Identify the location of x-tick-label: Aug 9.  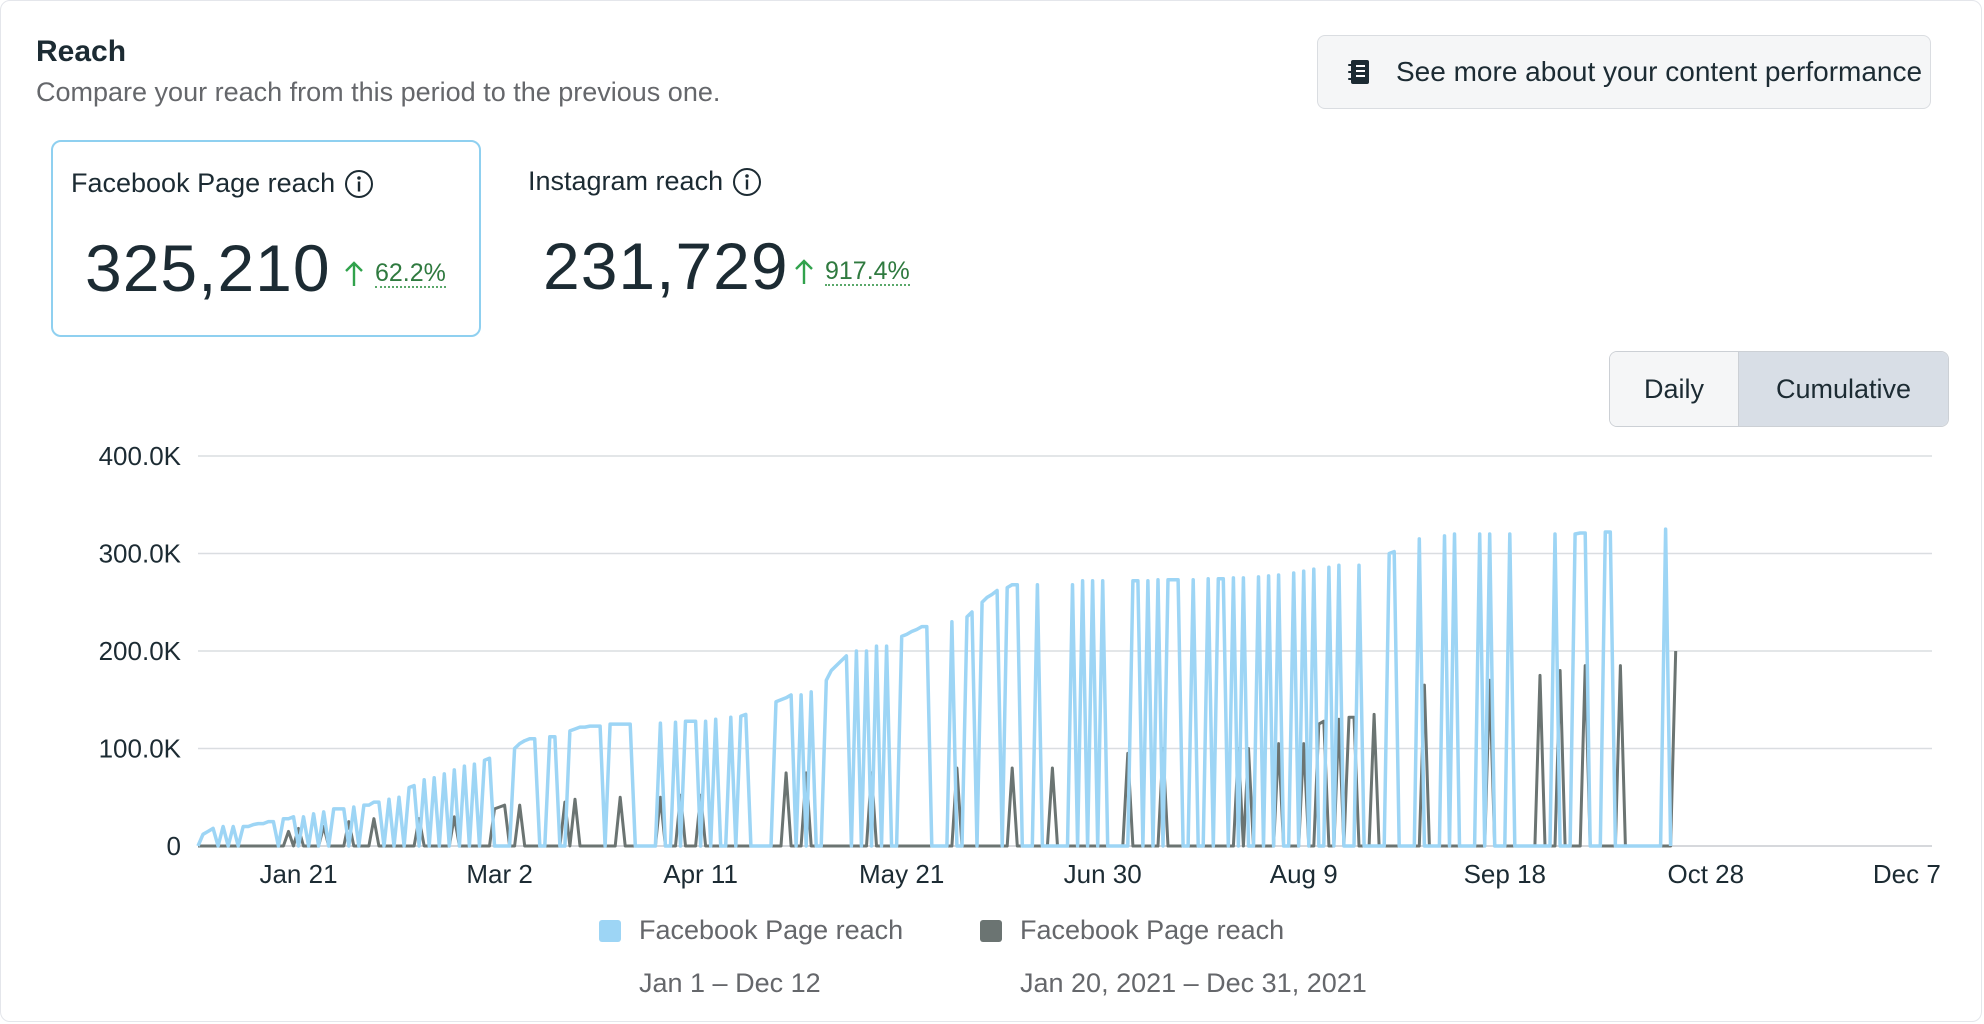
(1304, 874).